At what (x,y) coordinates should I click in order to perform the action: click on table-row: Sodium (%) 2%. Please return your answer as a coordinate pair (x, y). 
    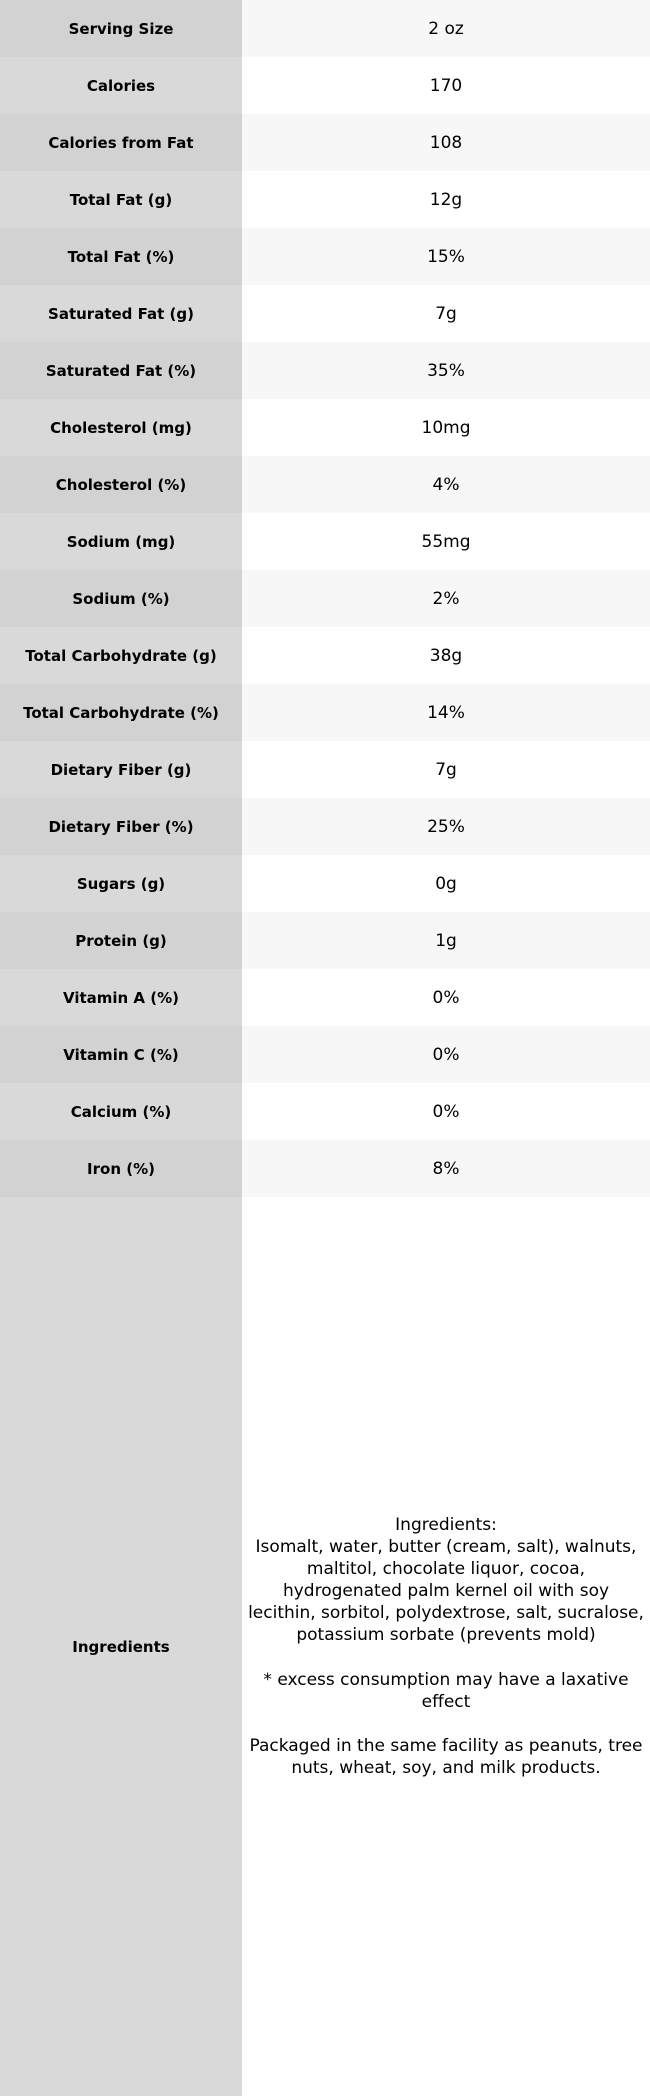
    Looking at the image, I should click on (325, 598).